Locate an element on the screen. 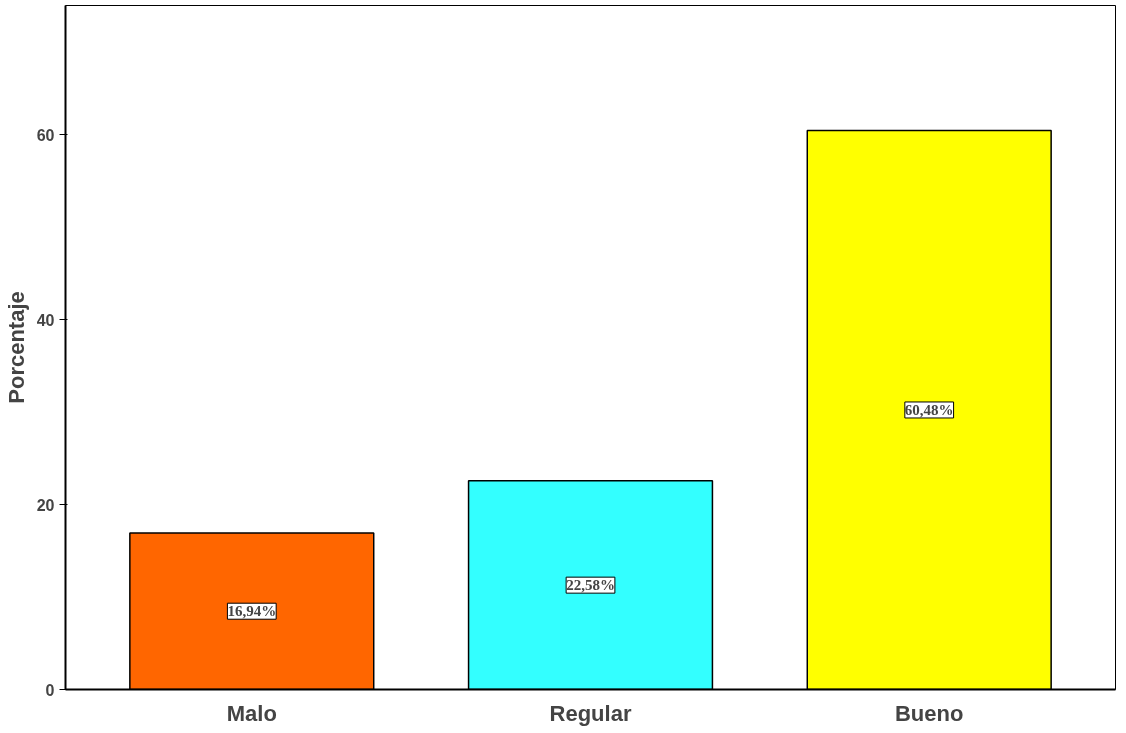 This screenshot has height=733, width=1126. x-tick-label: Bueno is located at coordinates (929, 713).